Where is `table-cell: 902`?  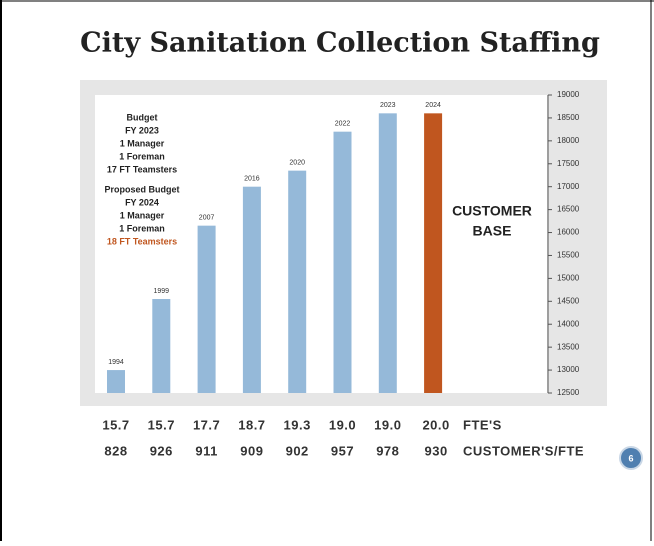
table-cell: 902 is located at coordinates (297, 450).